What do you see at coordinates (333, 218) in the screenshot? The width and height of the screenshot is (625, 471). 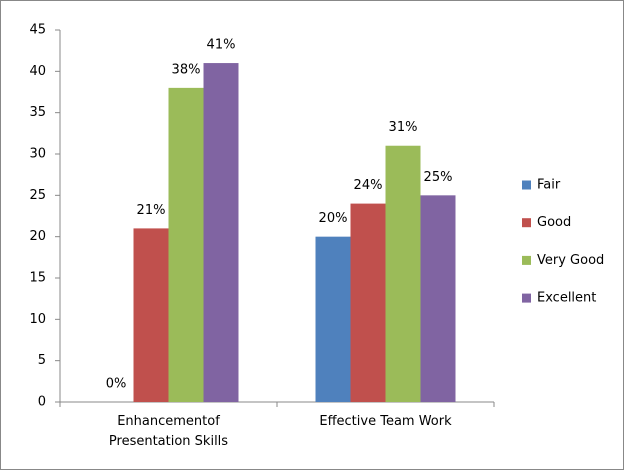 I see `data-label: 20%` at bounding box center [333, 218].